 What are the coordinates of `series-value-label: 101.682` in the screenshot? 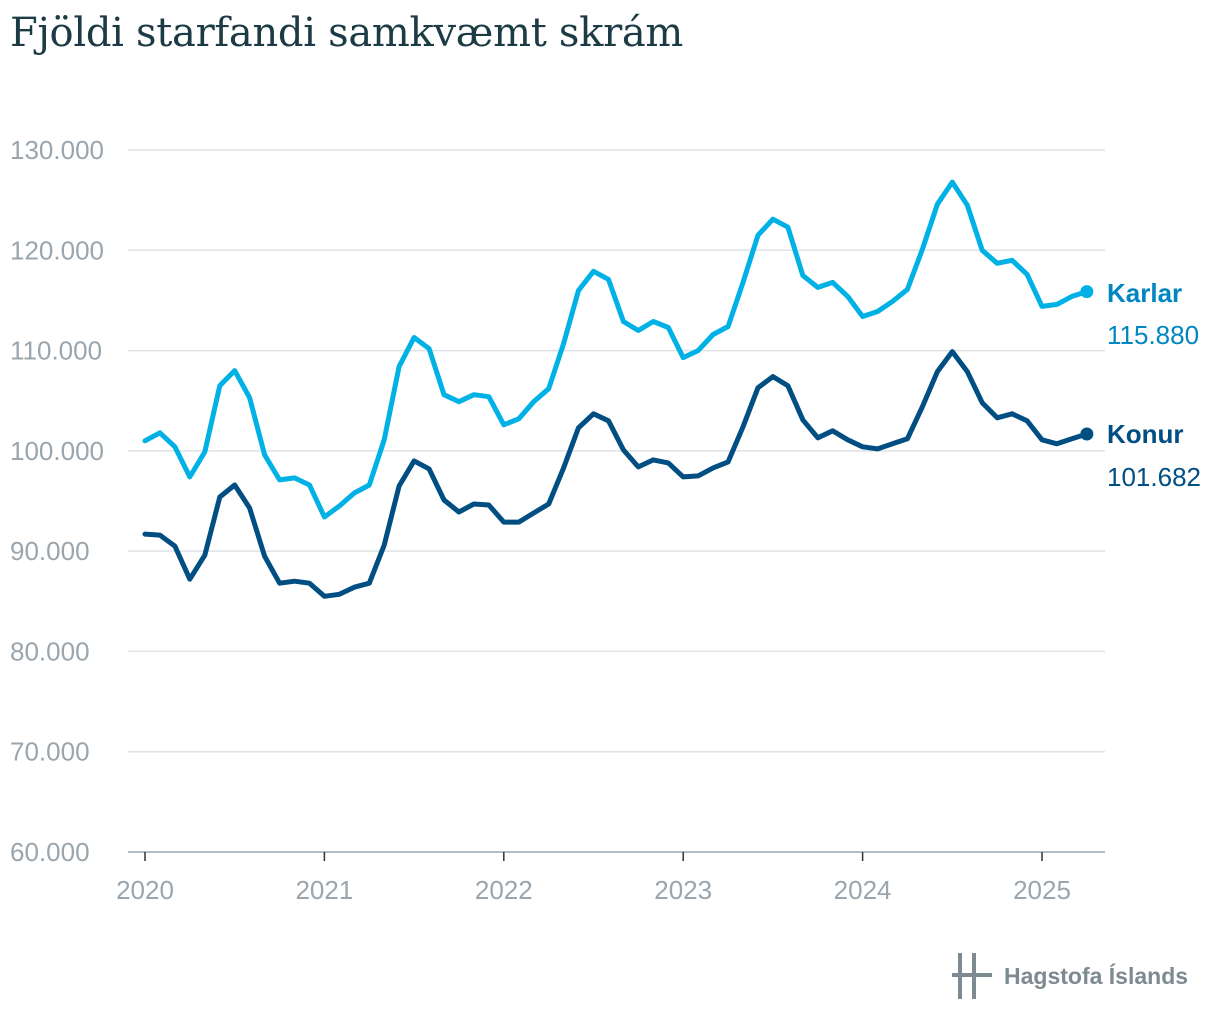 It's located at (1154, 477).